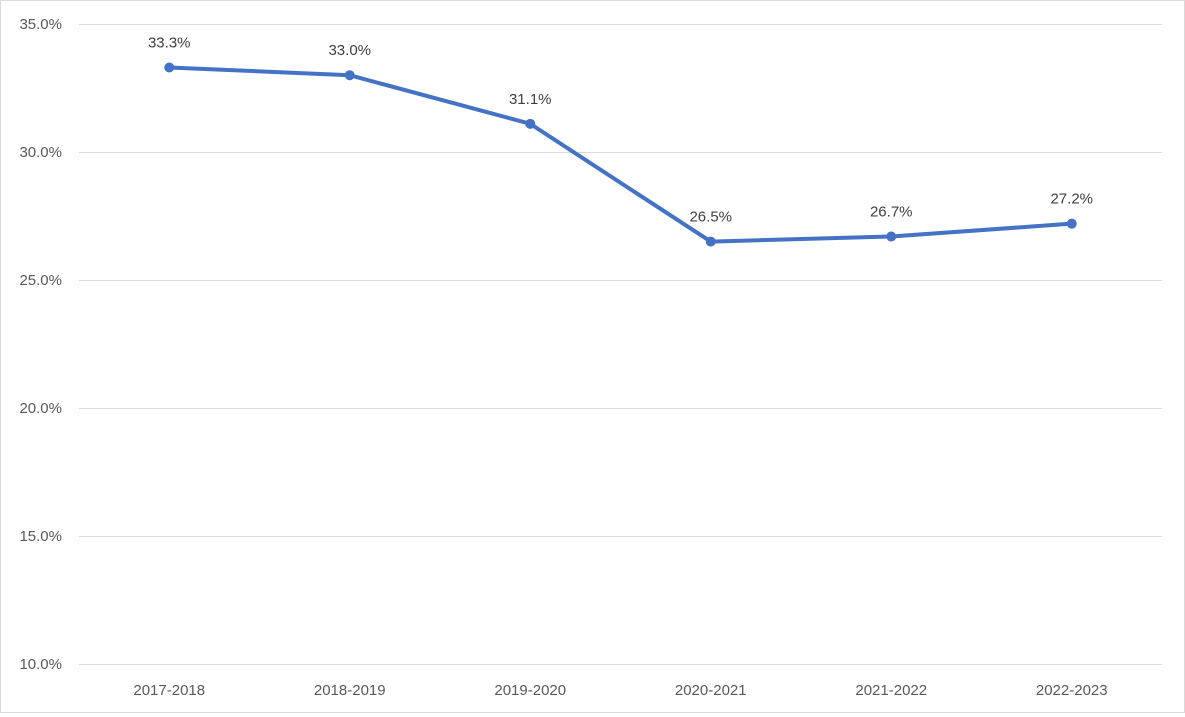 Image resolution: width=1185 pixels, height=717 pixels. I want to click on data-label: 27.2%, so click(1071, 199).